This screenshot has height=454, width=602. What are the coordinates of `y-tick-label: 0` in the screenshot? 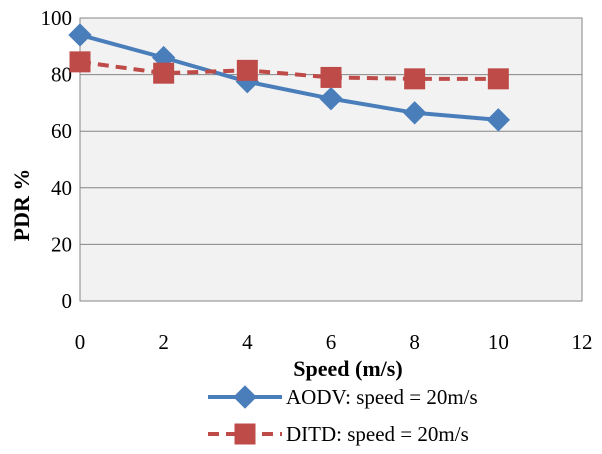 It's located at (67, 301).